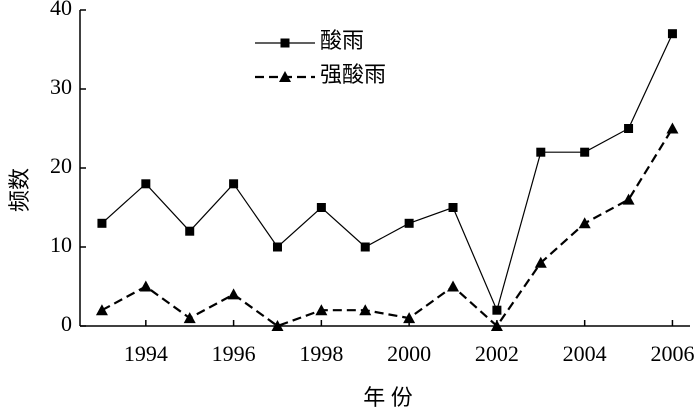 This screenshot has width=700, height=413. I want to click on y-axis-label: 频数, so click(19, 190).